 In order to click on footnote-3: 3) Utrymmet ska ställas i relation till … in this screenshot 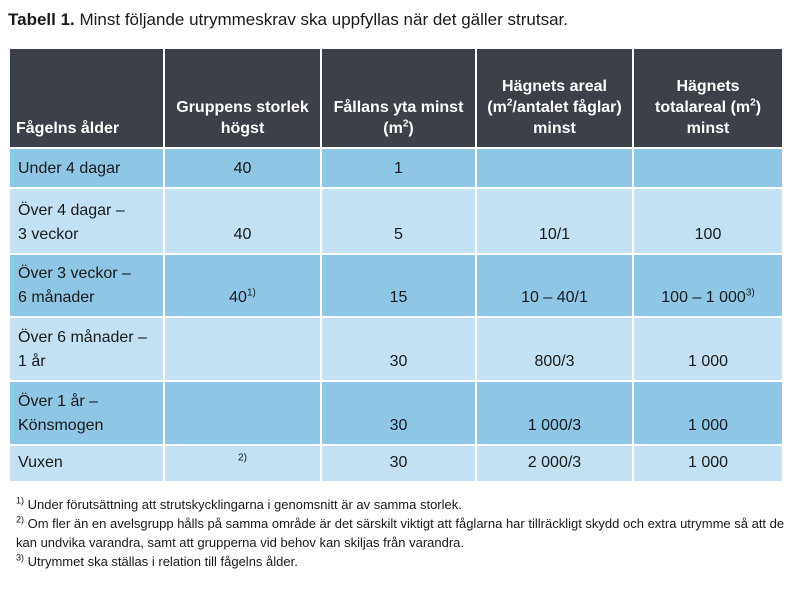, I will do `click(157, 560)`.